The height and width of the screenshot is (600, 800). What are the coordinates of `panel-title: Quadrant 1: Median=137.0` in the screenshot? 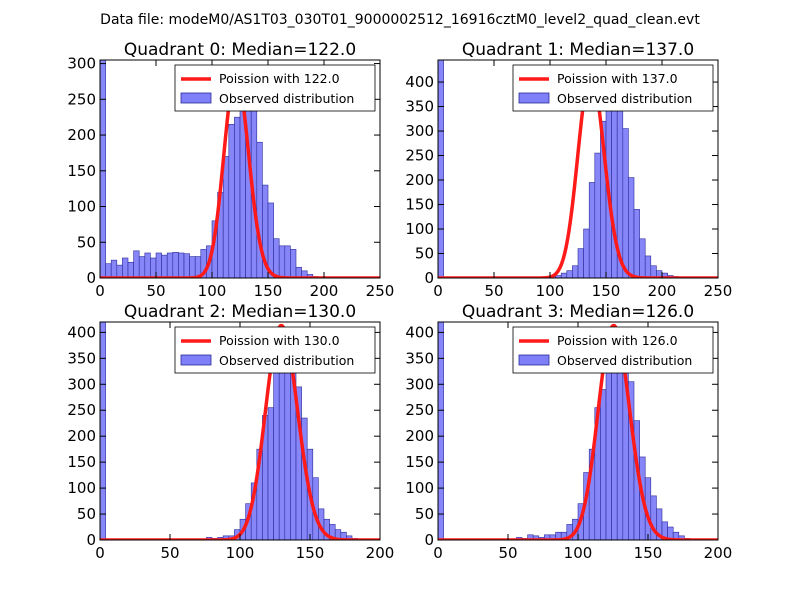 It's located at (578, 50).